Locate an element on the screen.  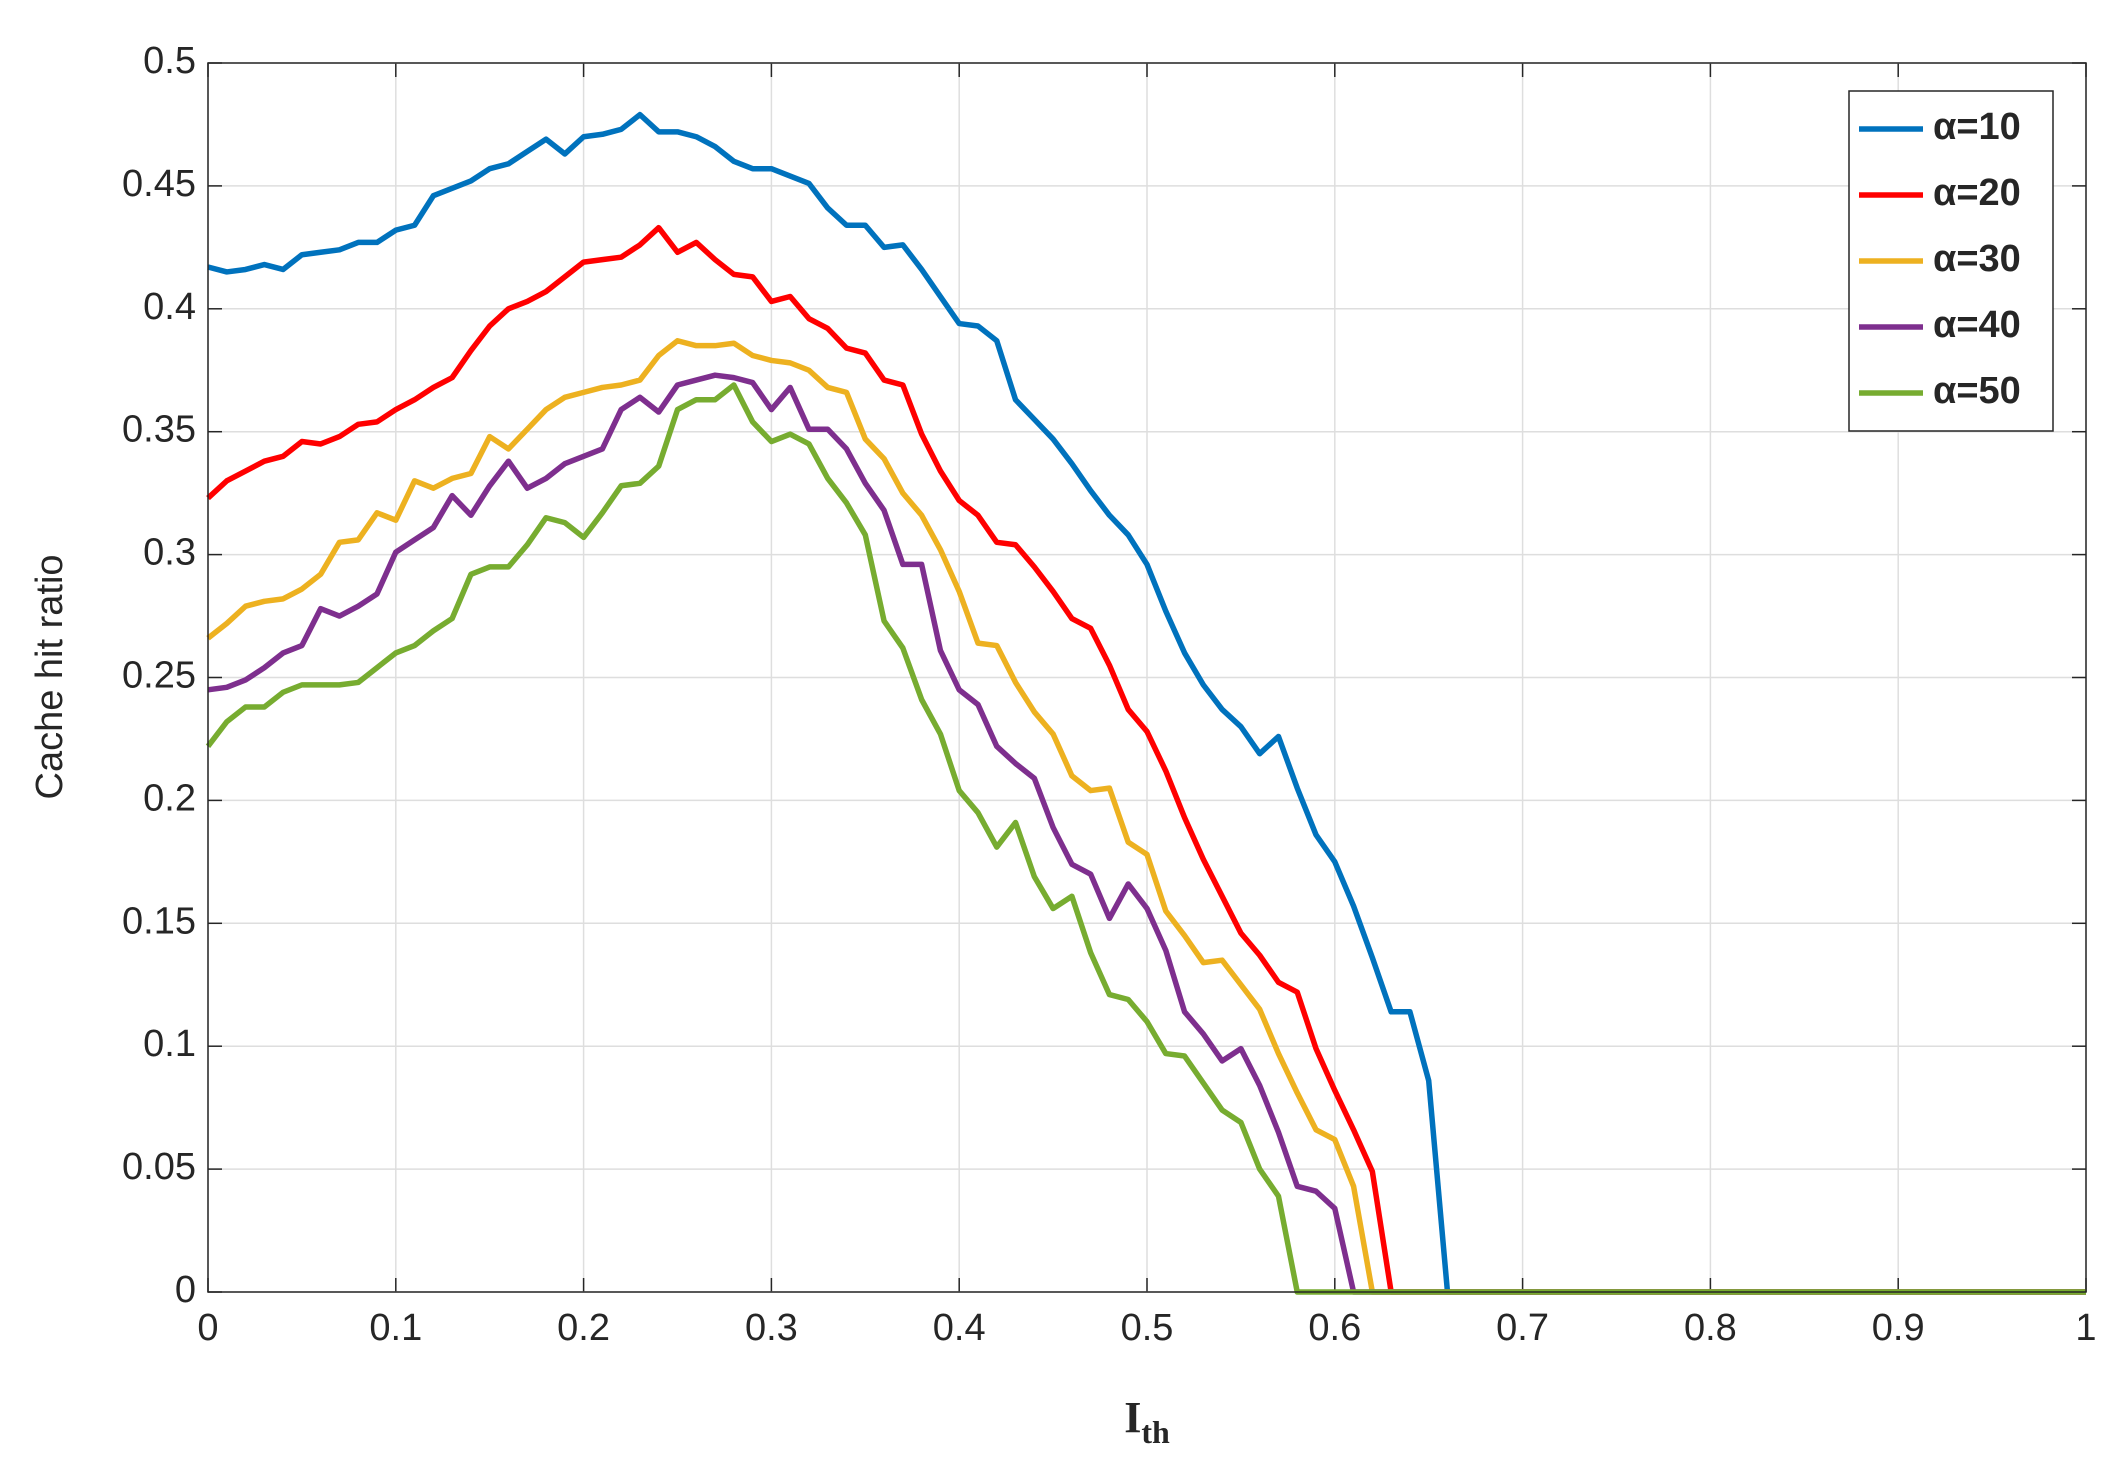
y-tick-label: 0.1 is located at coordinates (169, 1044).